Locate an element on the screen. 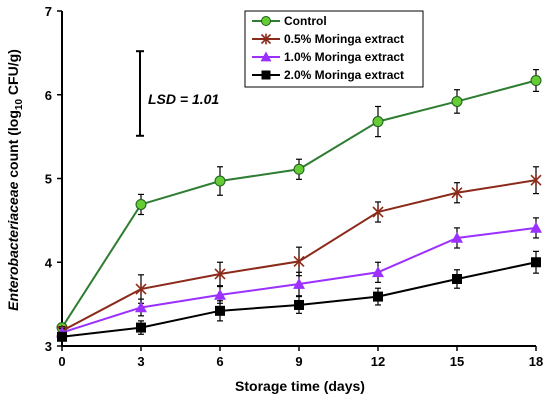  legend-label: 2.0% Moringa extract is located at coordinates (344, 75).